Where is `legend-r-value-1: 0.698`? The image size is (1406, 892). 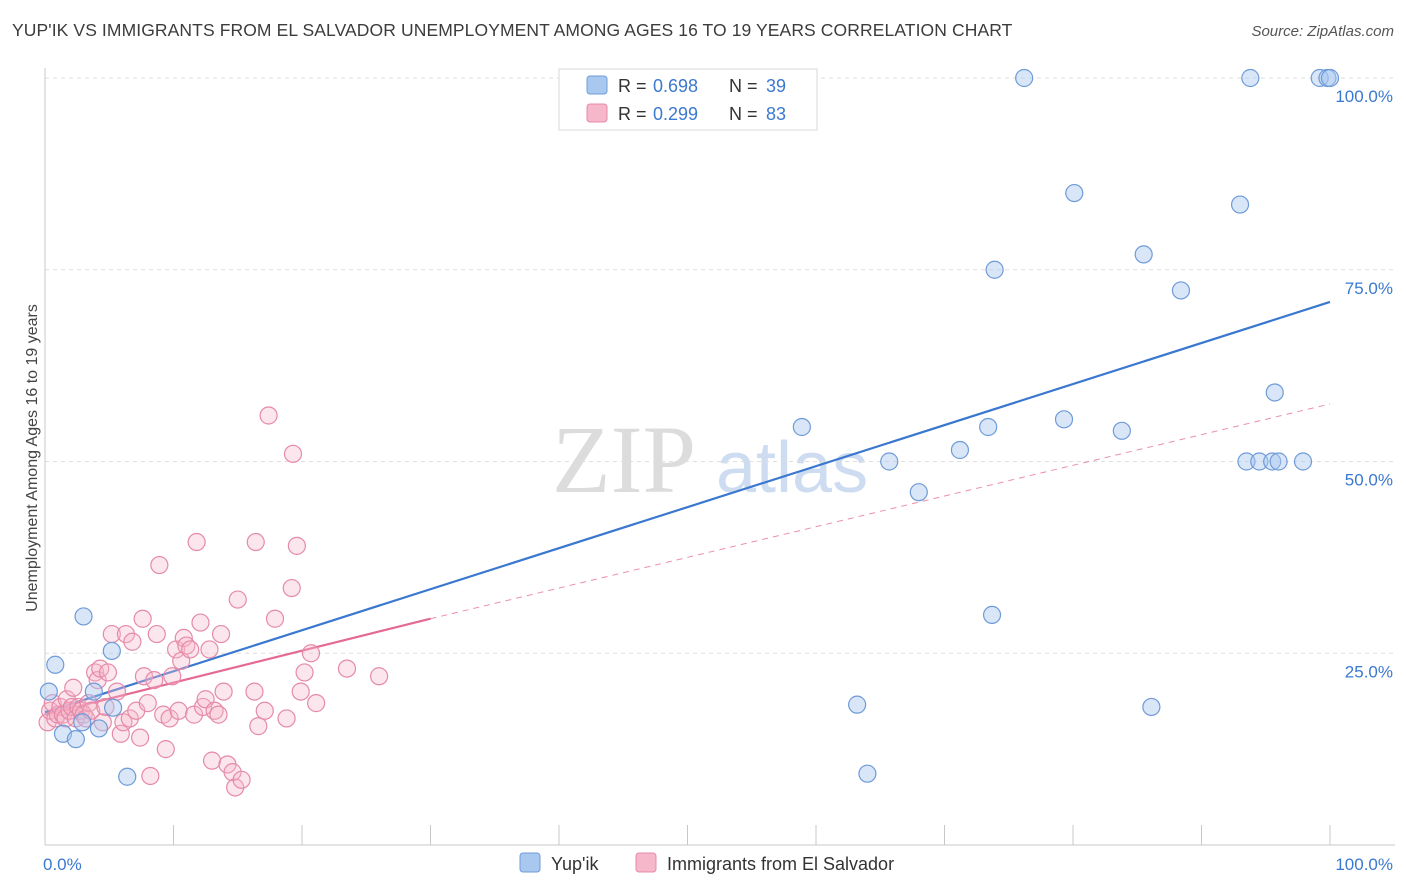 legend-r-value-1: 0.698 is located at coordinates (675, 86).